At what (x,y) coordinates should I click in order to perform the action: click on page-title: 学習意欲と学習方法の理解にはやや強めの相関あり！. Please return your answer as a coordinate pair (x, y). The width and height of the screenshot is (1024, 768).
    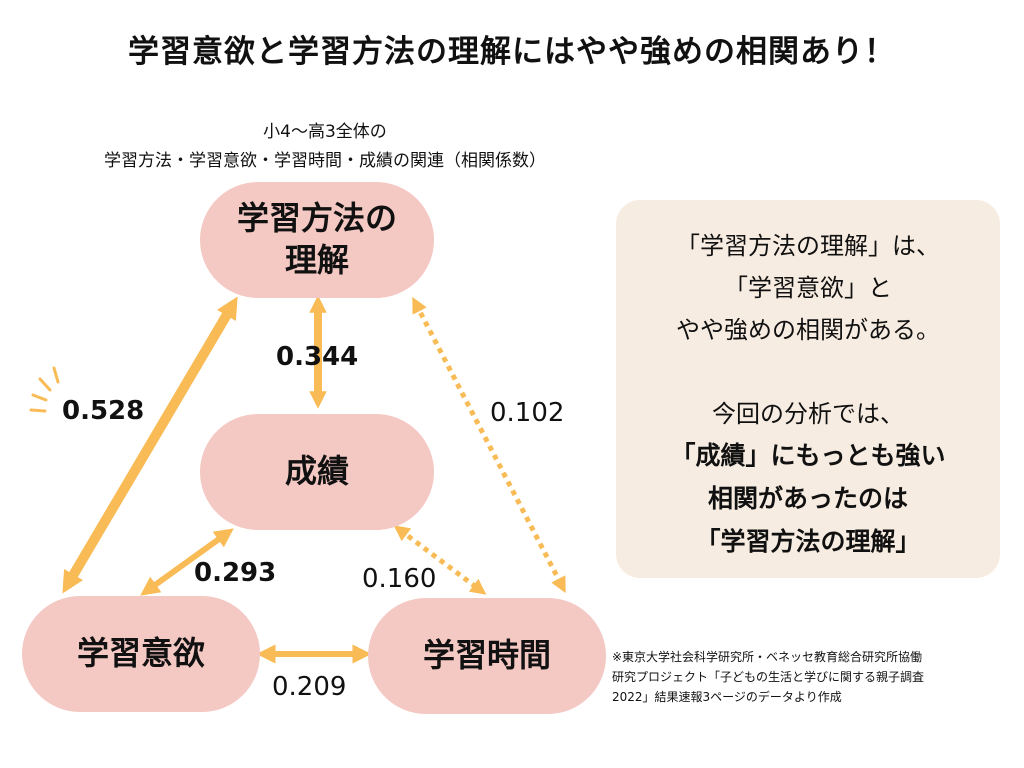
    Looking at the image, I should click on (512, 52).